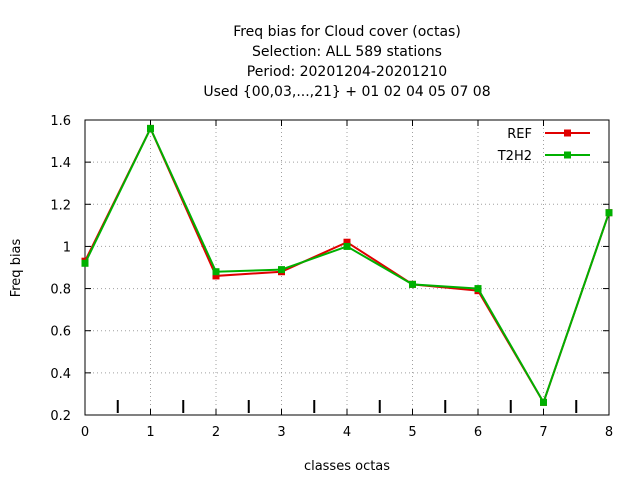  Describe the element at coordinates (150, 432) in the screenshot. I see `x-tick-label: 1` at that location.